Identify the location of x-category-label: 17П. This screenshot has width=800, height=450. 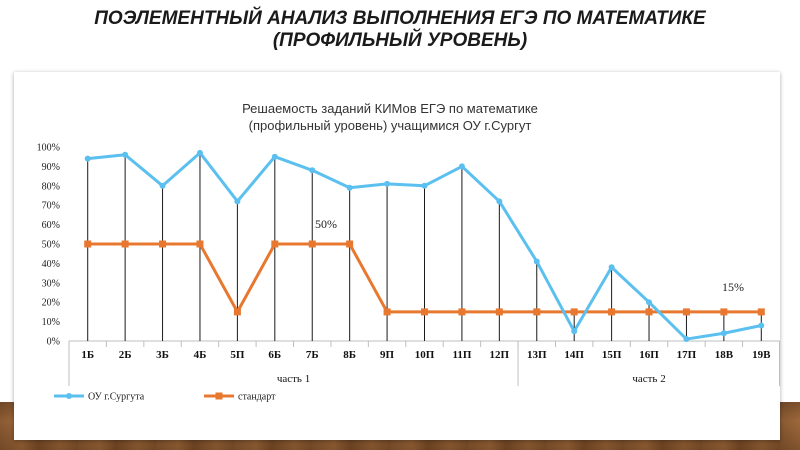
(687, 355).